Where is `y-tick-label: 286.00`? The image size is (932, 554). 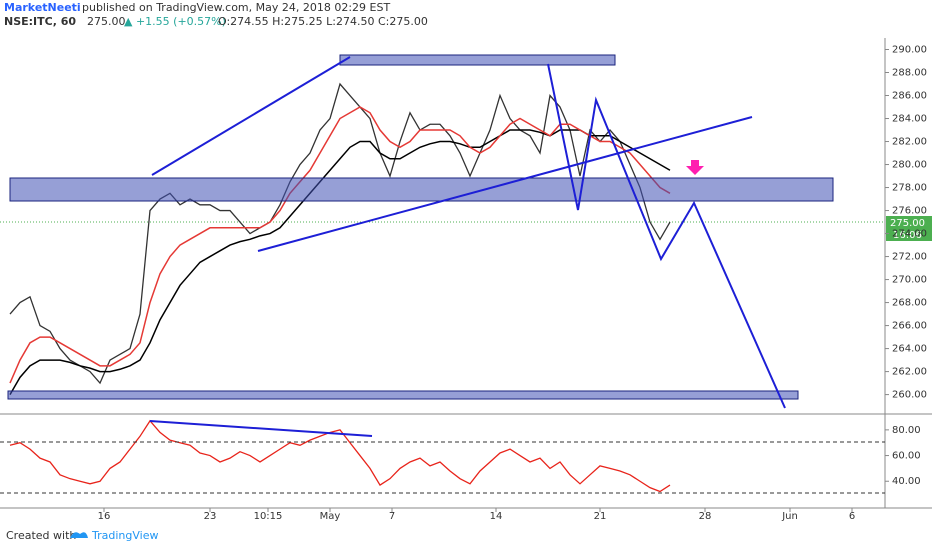 y-tick-label: 286.00 is located at coordinates (909, 96).